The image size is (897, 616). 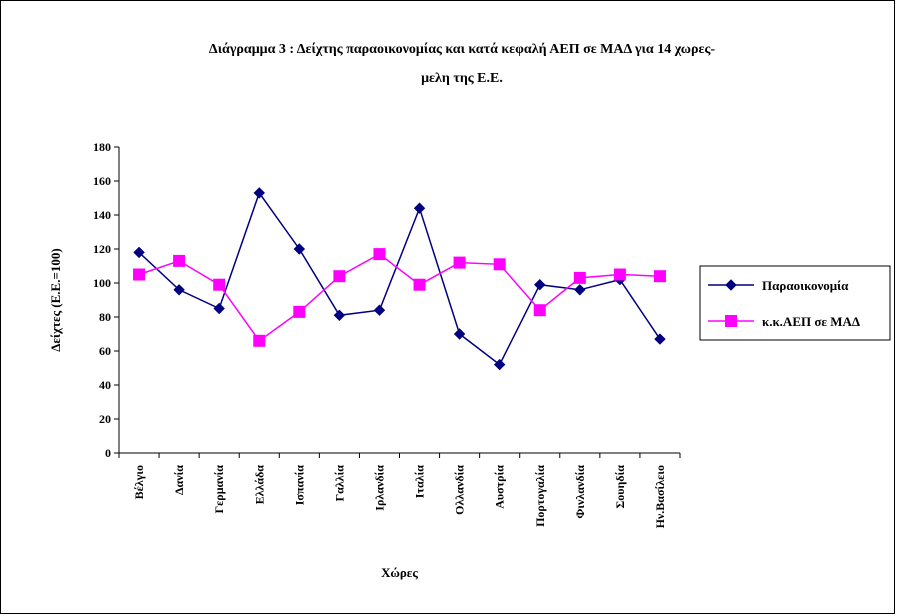 What do you see at coordinates (102, 215) in the screenshot?
I see `y-tick-label: 140` at bounding box center [102, 215].